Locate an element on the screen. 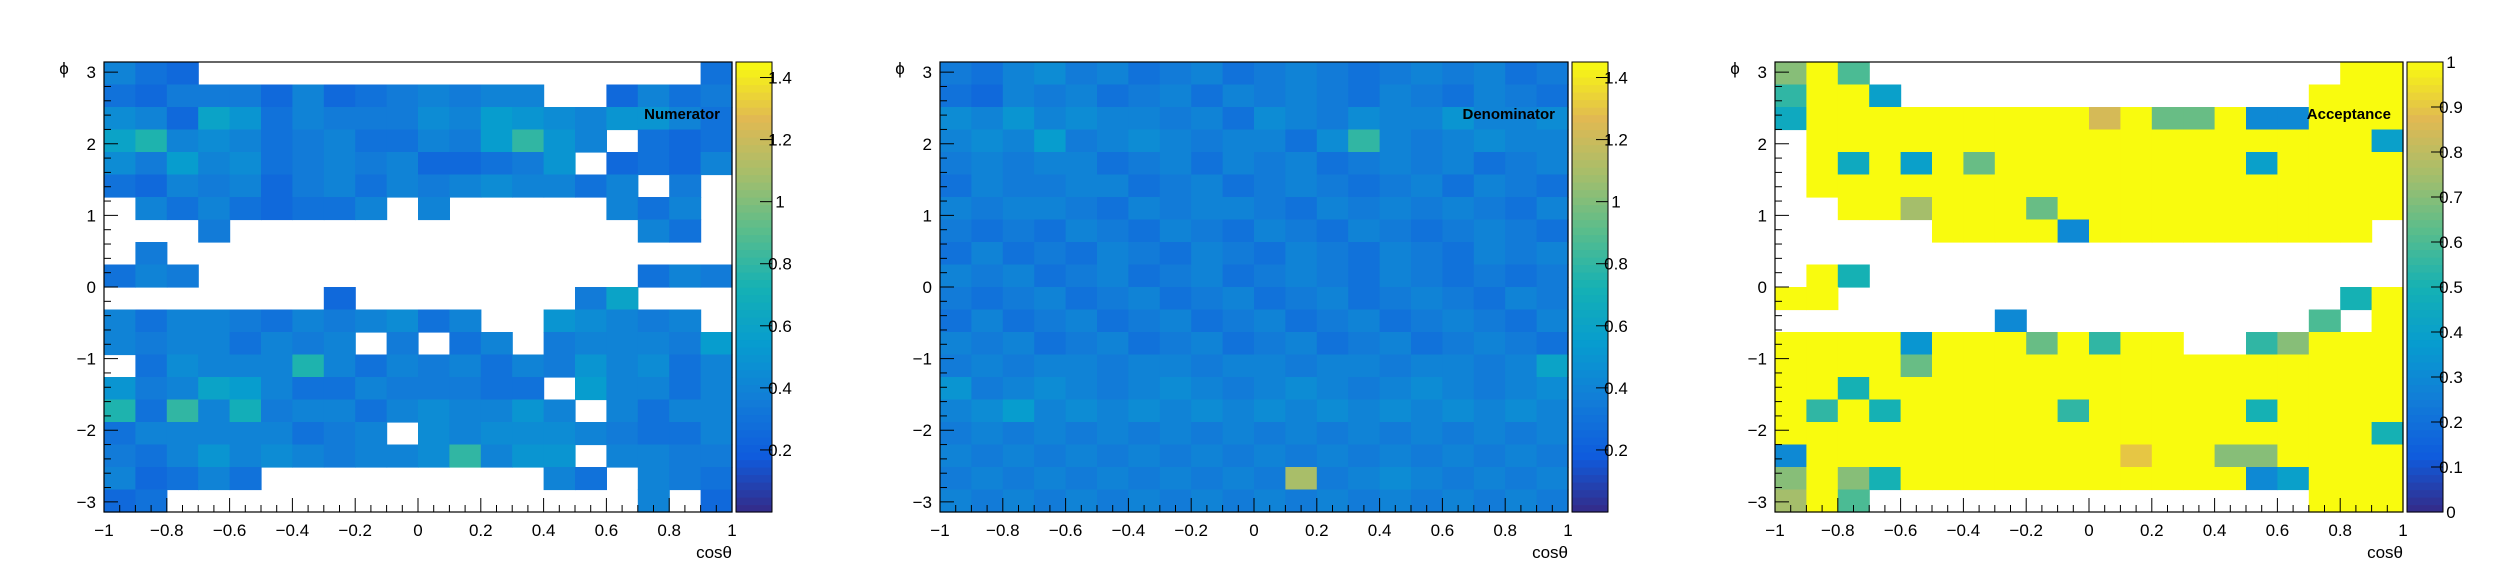  y-axis-title: ϕ is located at coordinates (1735, 68).